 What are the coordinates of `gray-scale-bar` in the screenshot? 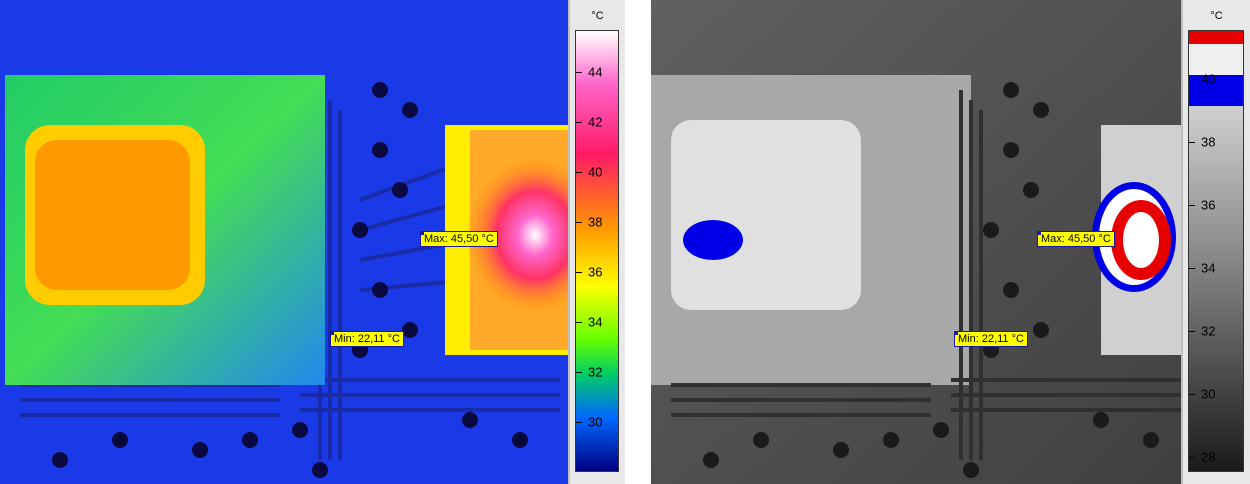 It's located at (1216, 251).